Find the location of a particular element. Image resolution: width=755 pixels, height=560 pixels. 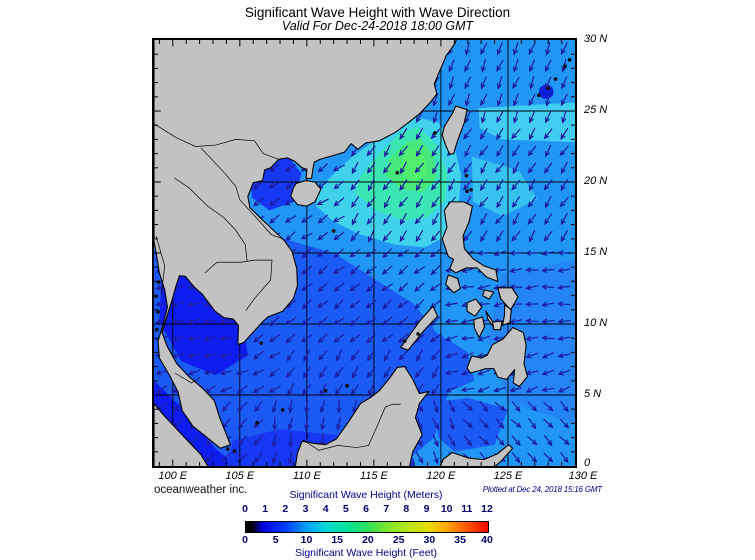

lat-tick-label: 0 is located at coordinates (587, 463).